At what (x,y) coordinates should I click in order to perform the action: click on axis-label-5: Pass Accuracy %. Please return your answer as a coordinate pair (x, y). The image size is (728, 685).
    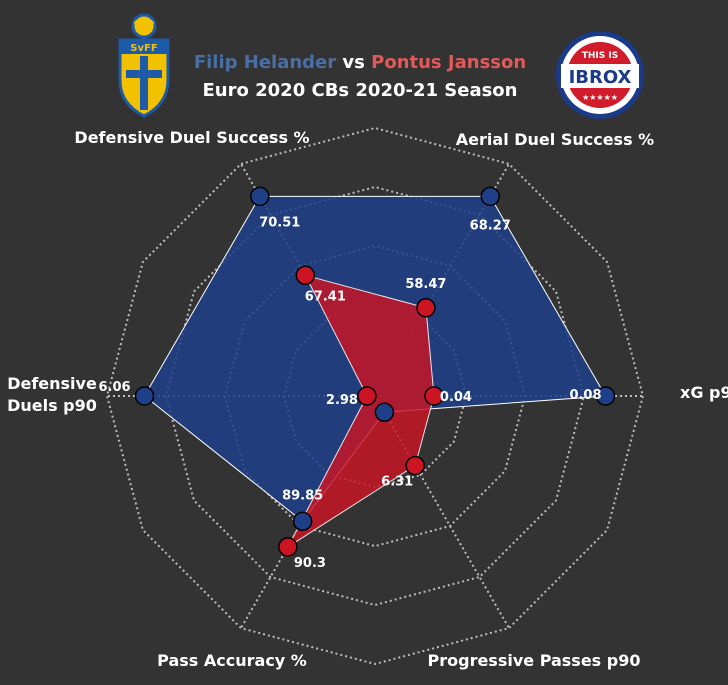
    Looking at the image, I should click on (232, 660).